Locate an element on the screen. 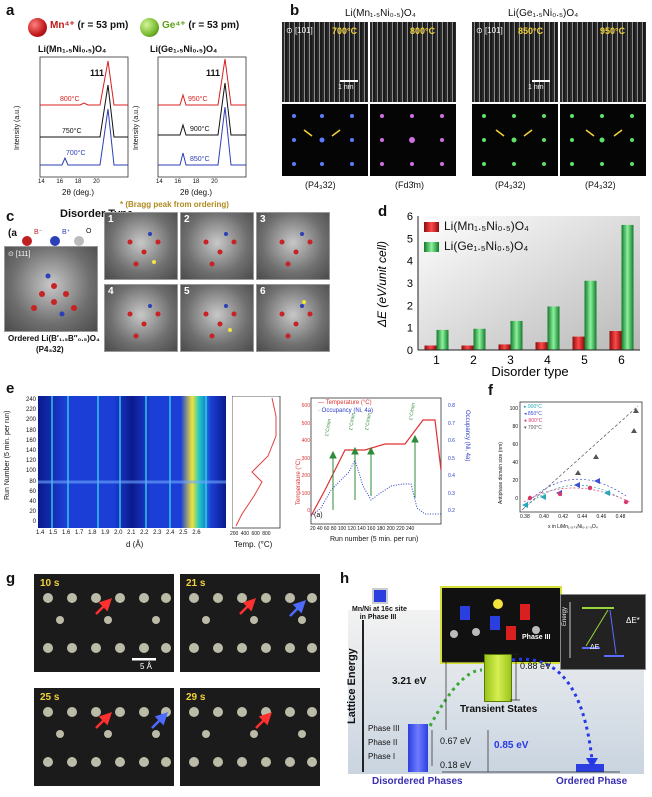 The image size is (652, 797). right-xlabel: Run number (5 min. per run) is located at coordinates (374, 539).